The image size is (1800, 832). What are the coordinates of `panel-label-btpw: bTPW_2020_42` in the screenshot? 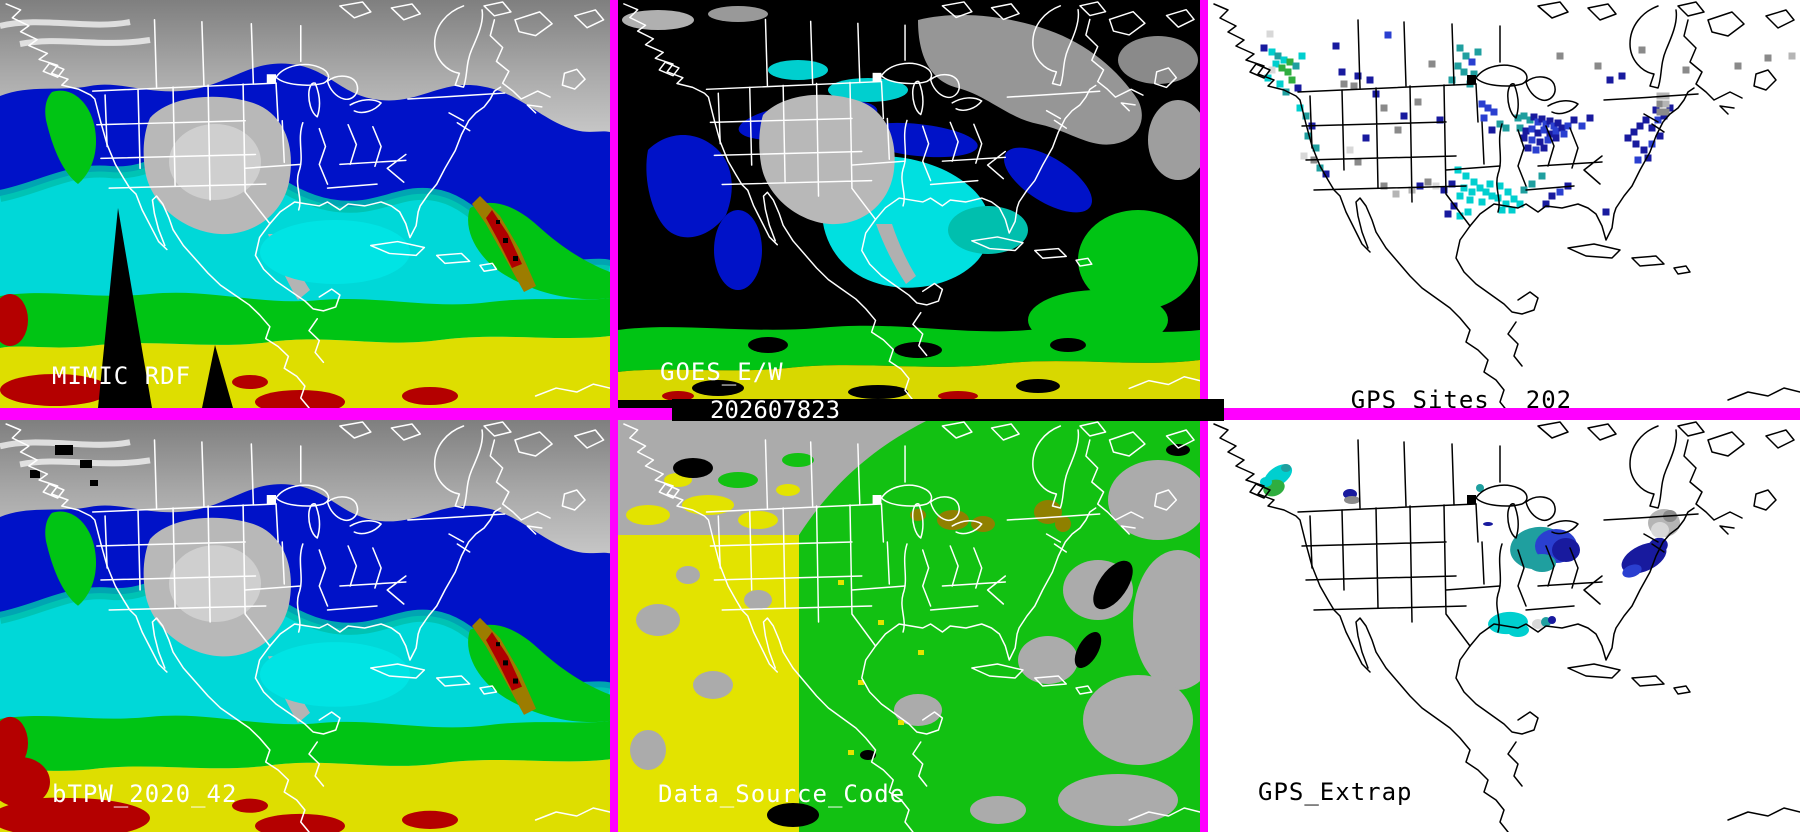 It's located at (145, 794).